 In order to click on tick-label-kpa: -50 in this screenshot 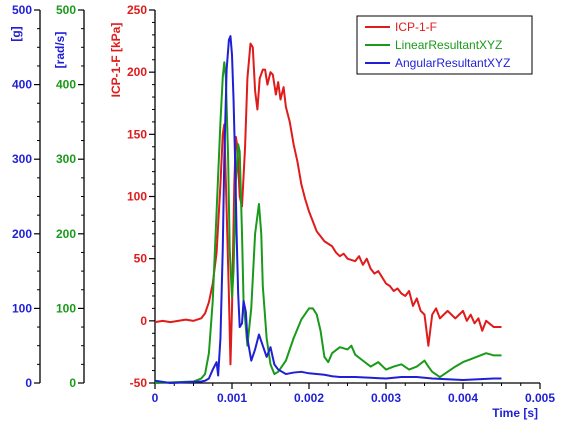, I will do `click(139, 383)`.